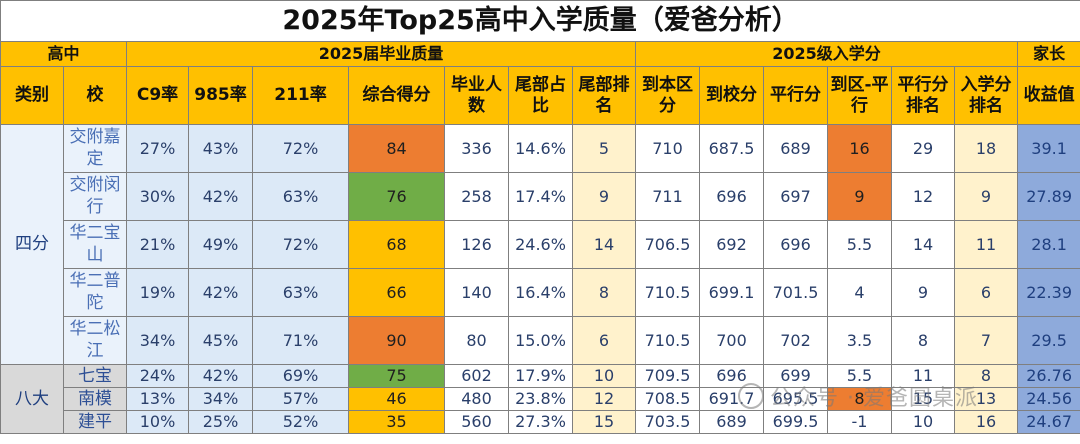  Describe the element at coordinates (220, 422) in the screenshot. I see `985-rate: 25%` at that location.